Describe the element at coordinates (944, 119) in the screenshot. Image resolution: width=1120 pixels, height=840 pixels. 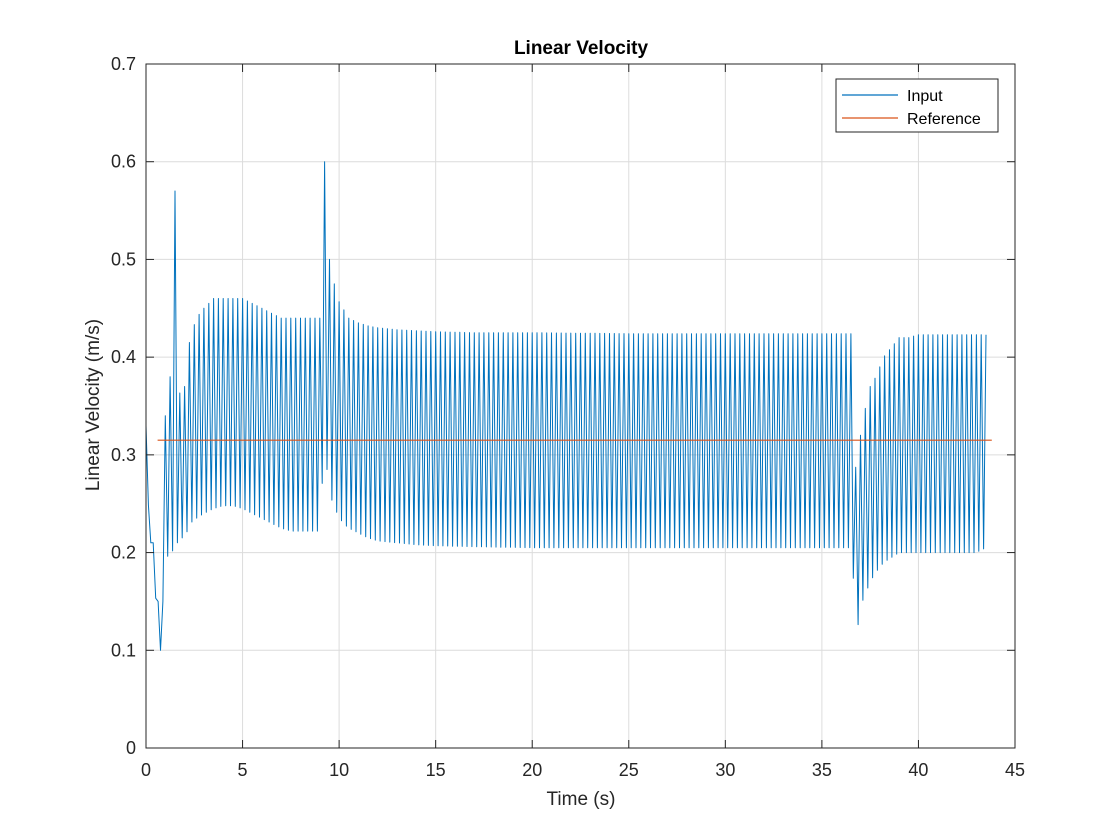
I see `legend-label-reference: Reference` at that location.